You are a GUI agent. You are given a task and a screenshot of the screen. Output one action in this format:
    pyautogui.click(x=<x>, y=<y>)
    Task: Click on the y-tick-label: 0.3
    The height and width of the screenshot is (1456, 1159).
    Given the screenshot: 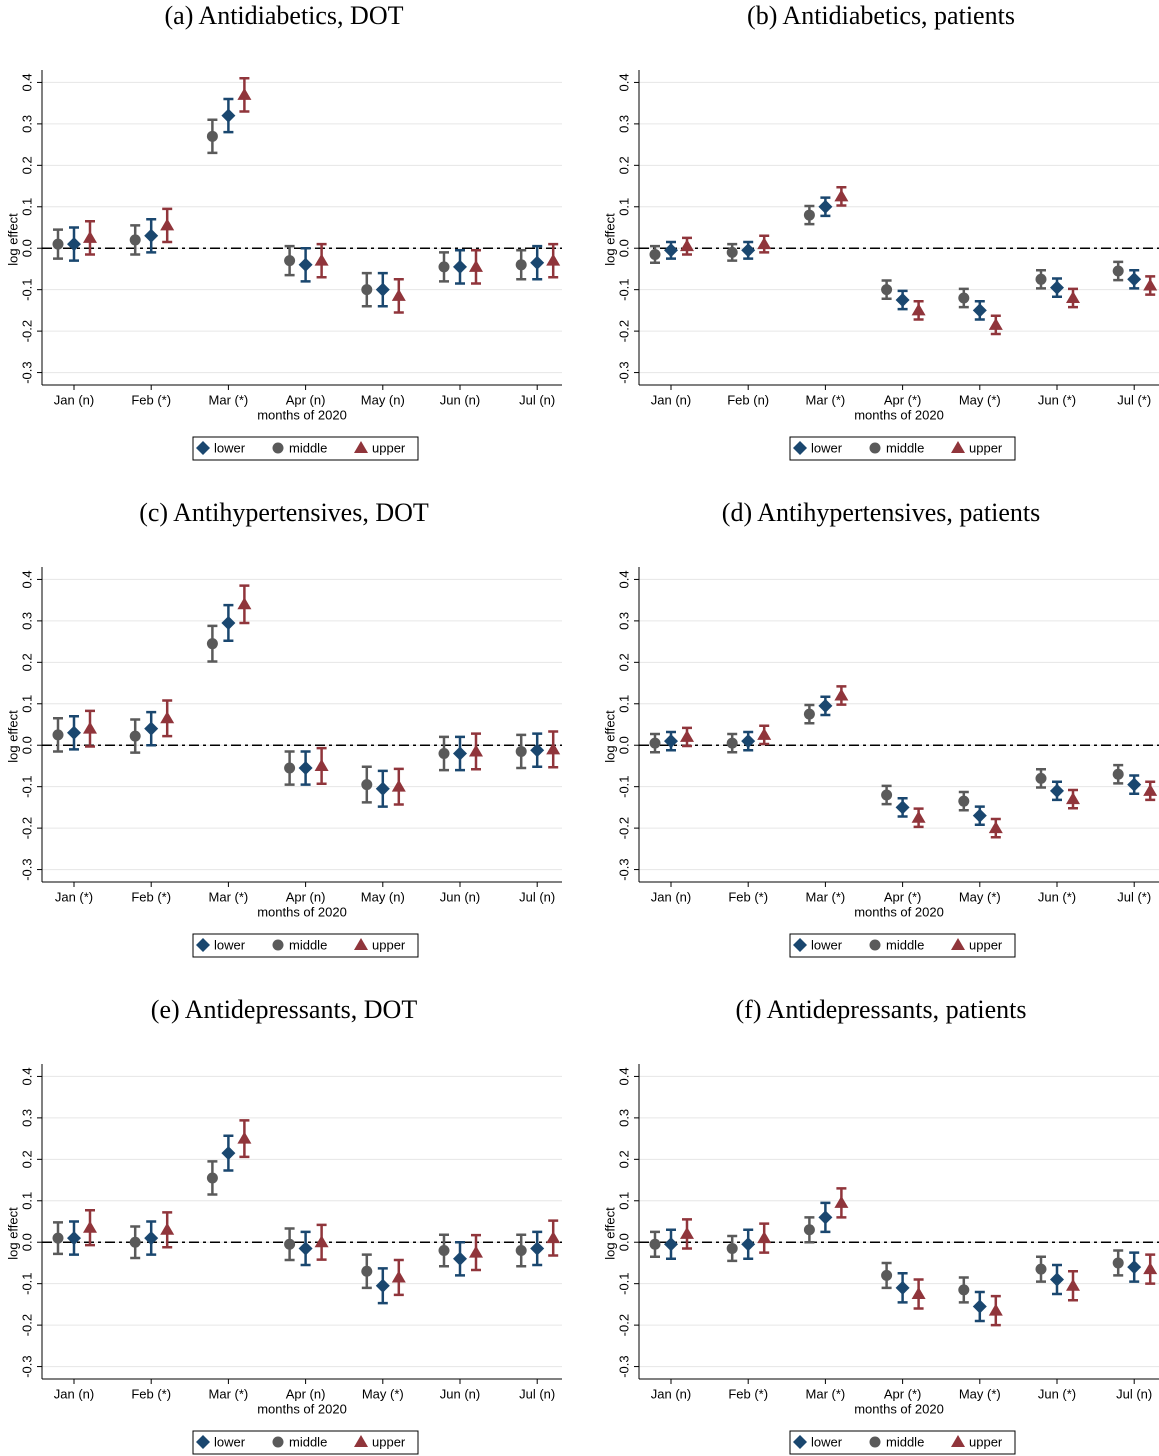 What is the action you would take?
    pyautogui.click(x=623, y=1118)
    